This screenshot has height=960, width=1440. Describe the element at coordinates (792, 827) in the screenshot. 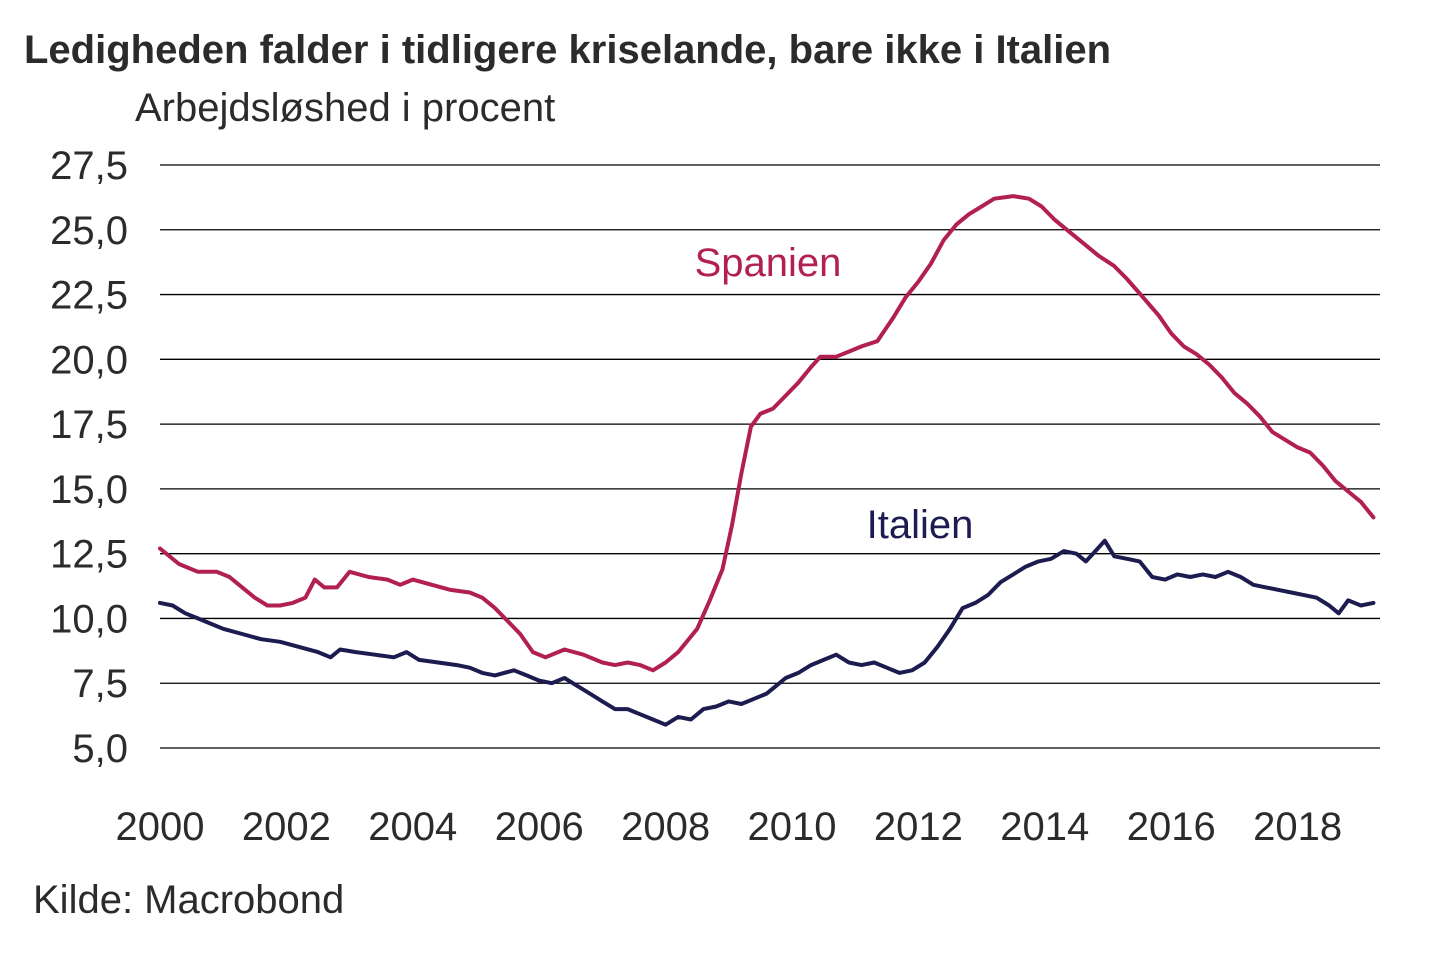

I see `x-tick-label: 2010` at that location.